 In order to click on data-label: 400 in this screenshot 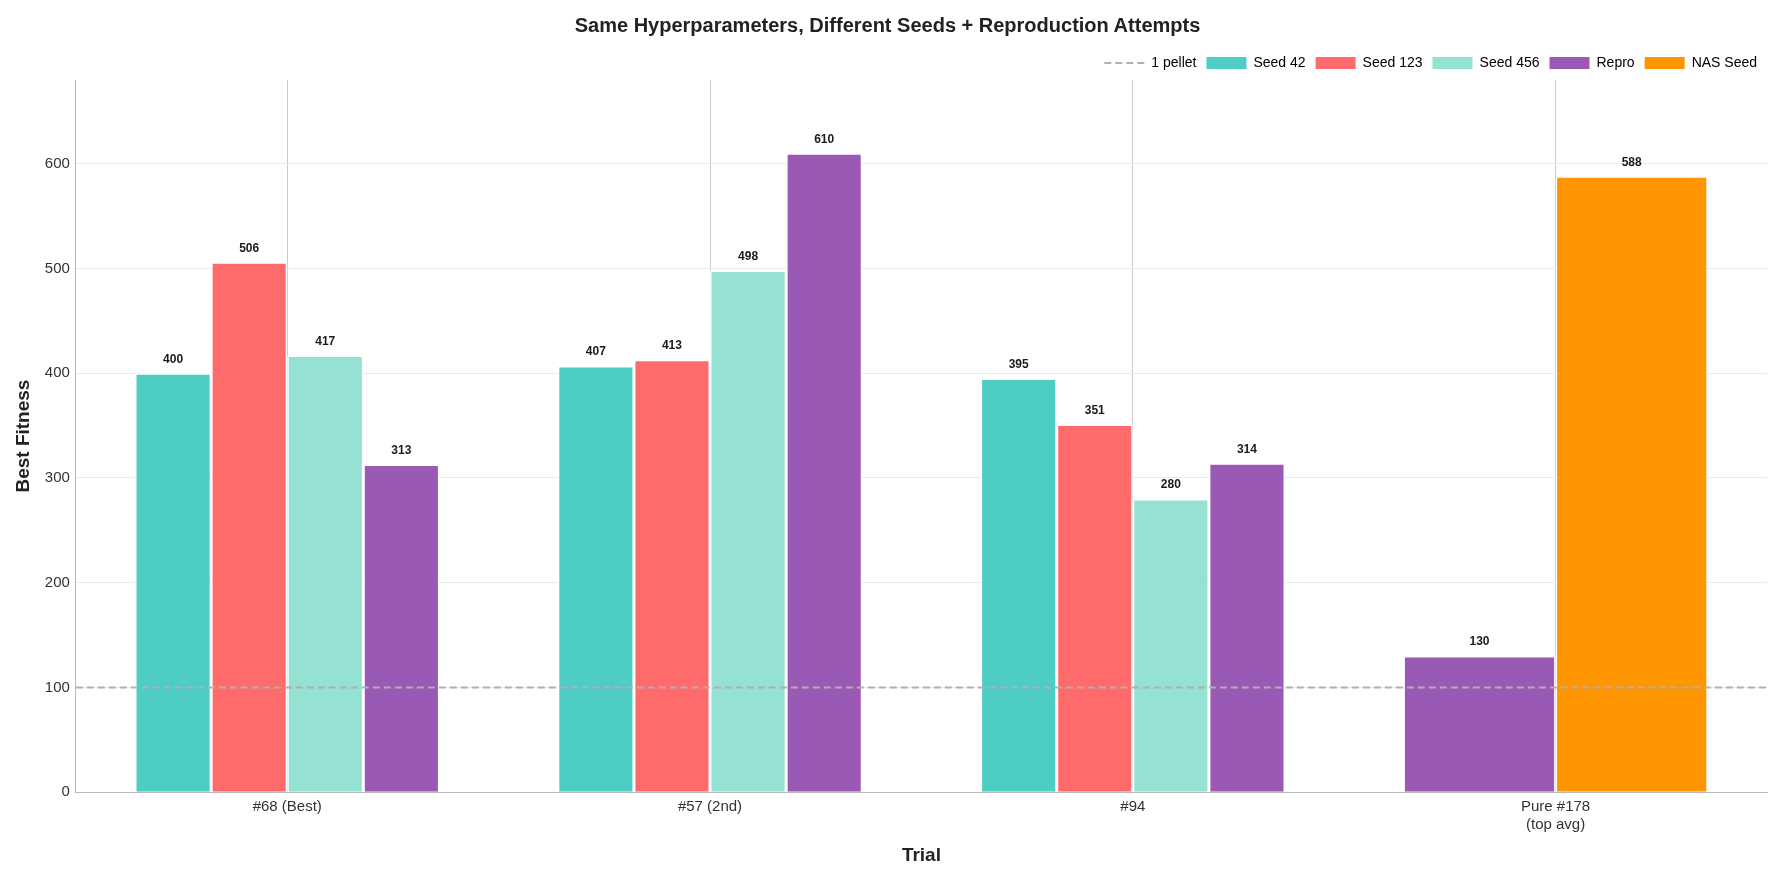, I will do `click(173, 358)`.